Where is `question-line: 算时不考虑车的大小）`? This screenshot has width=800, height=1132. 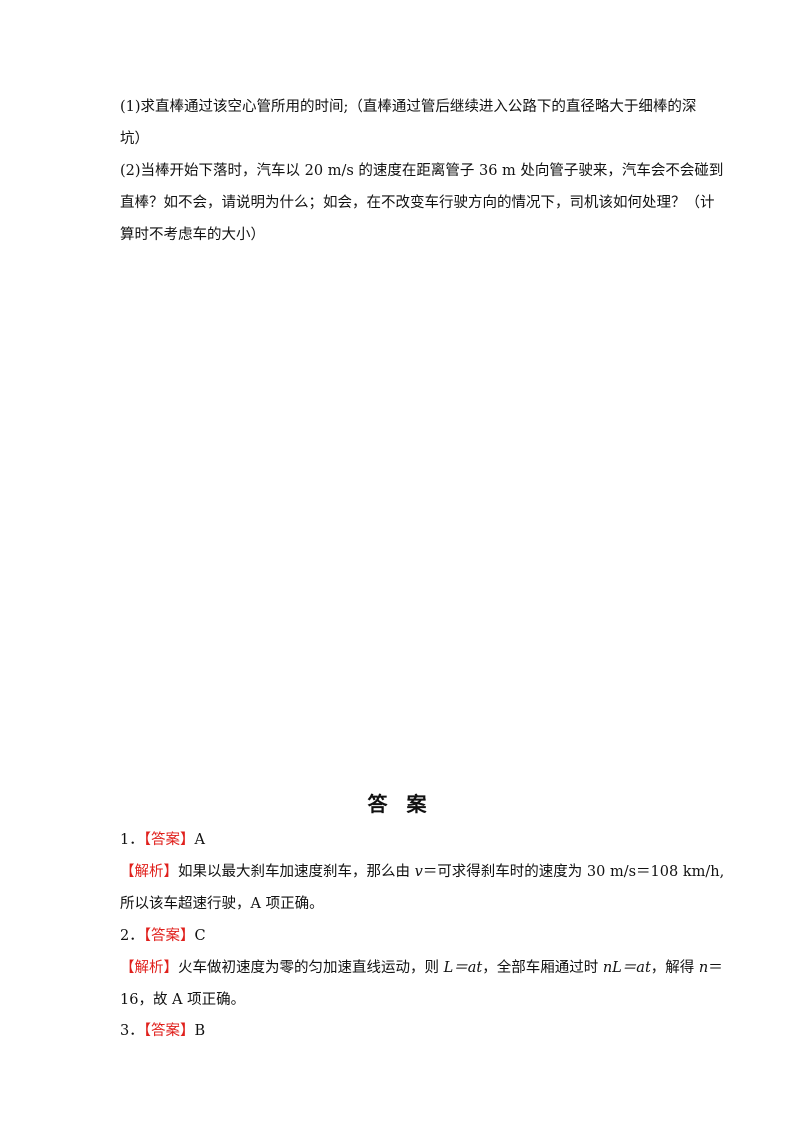 question-line: 算时不考虑车的大小） is located at coordinates (192, 235).